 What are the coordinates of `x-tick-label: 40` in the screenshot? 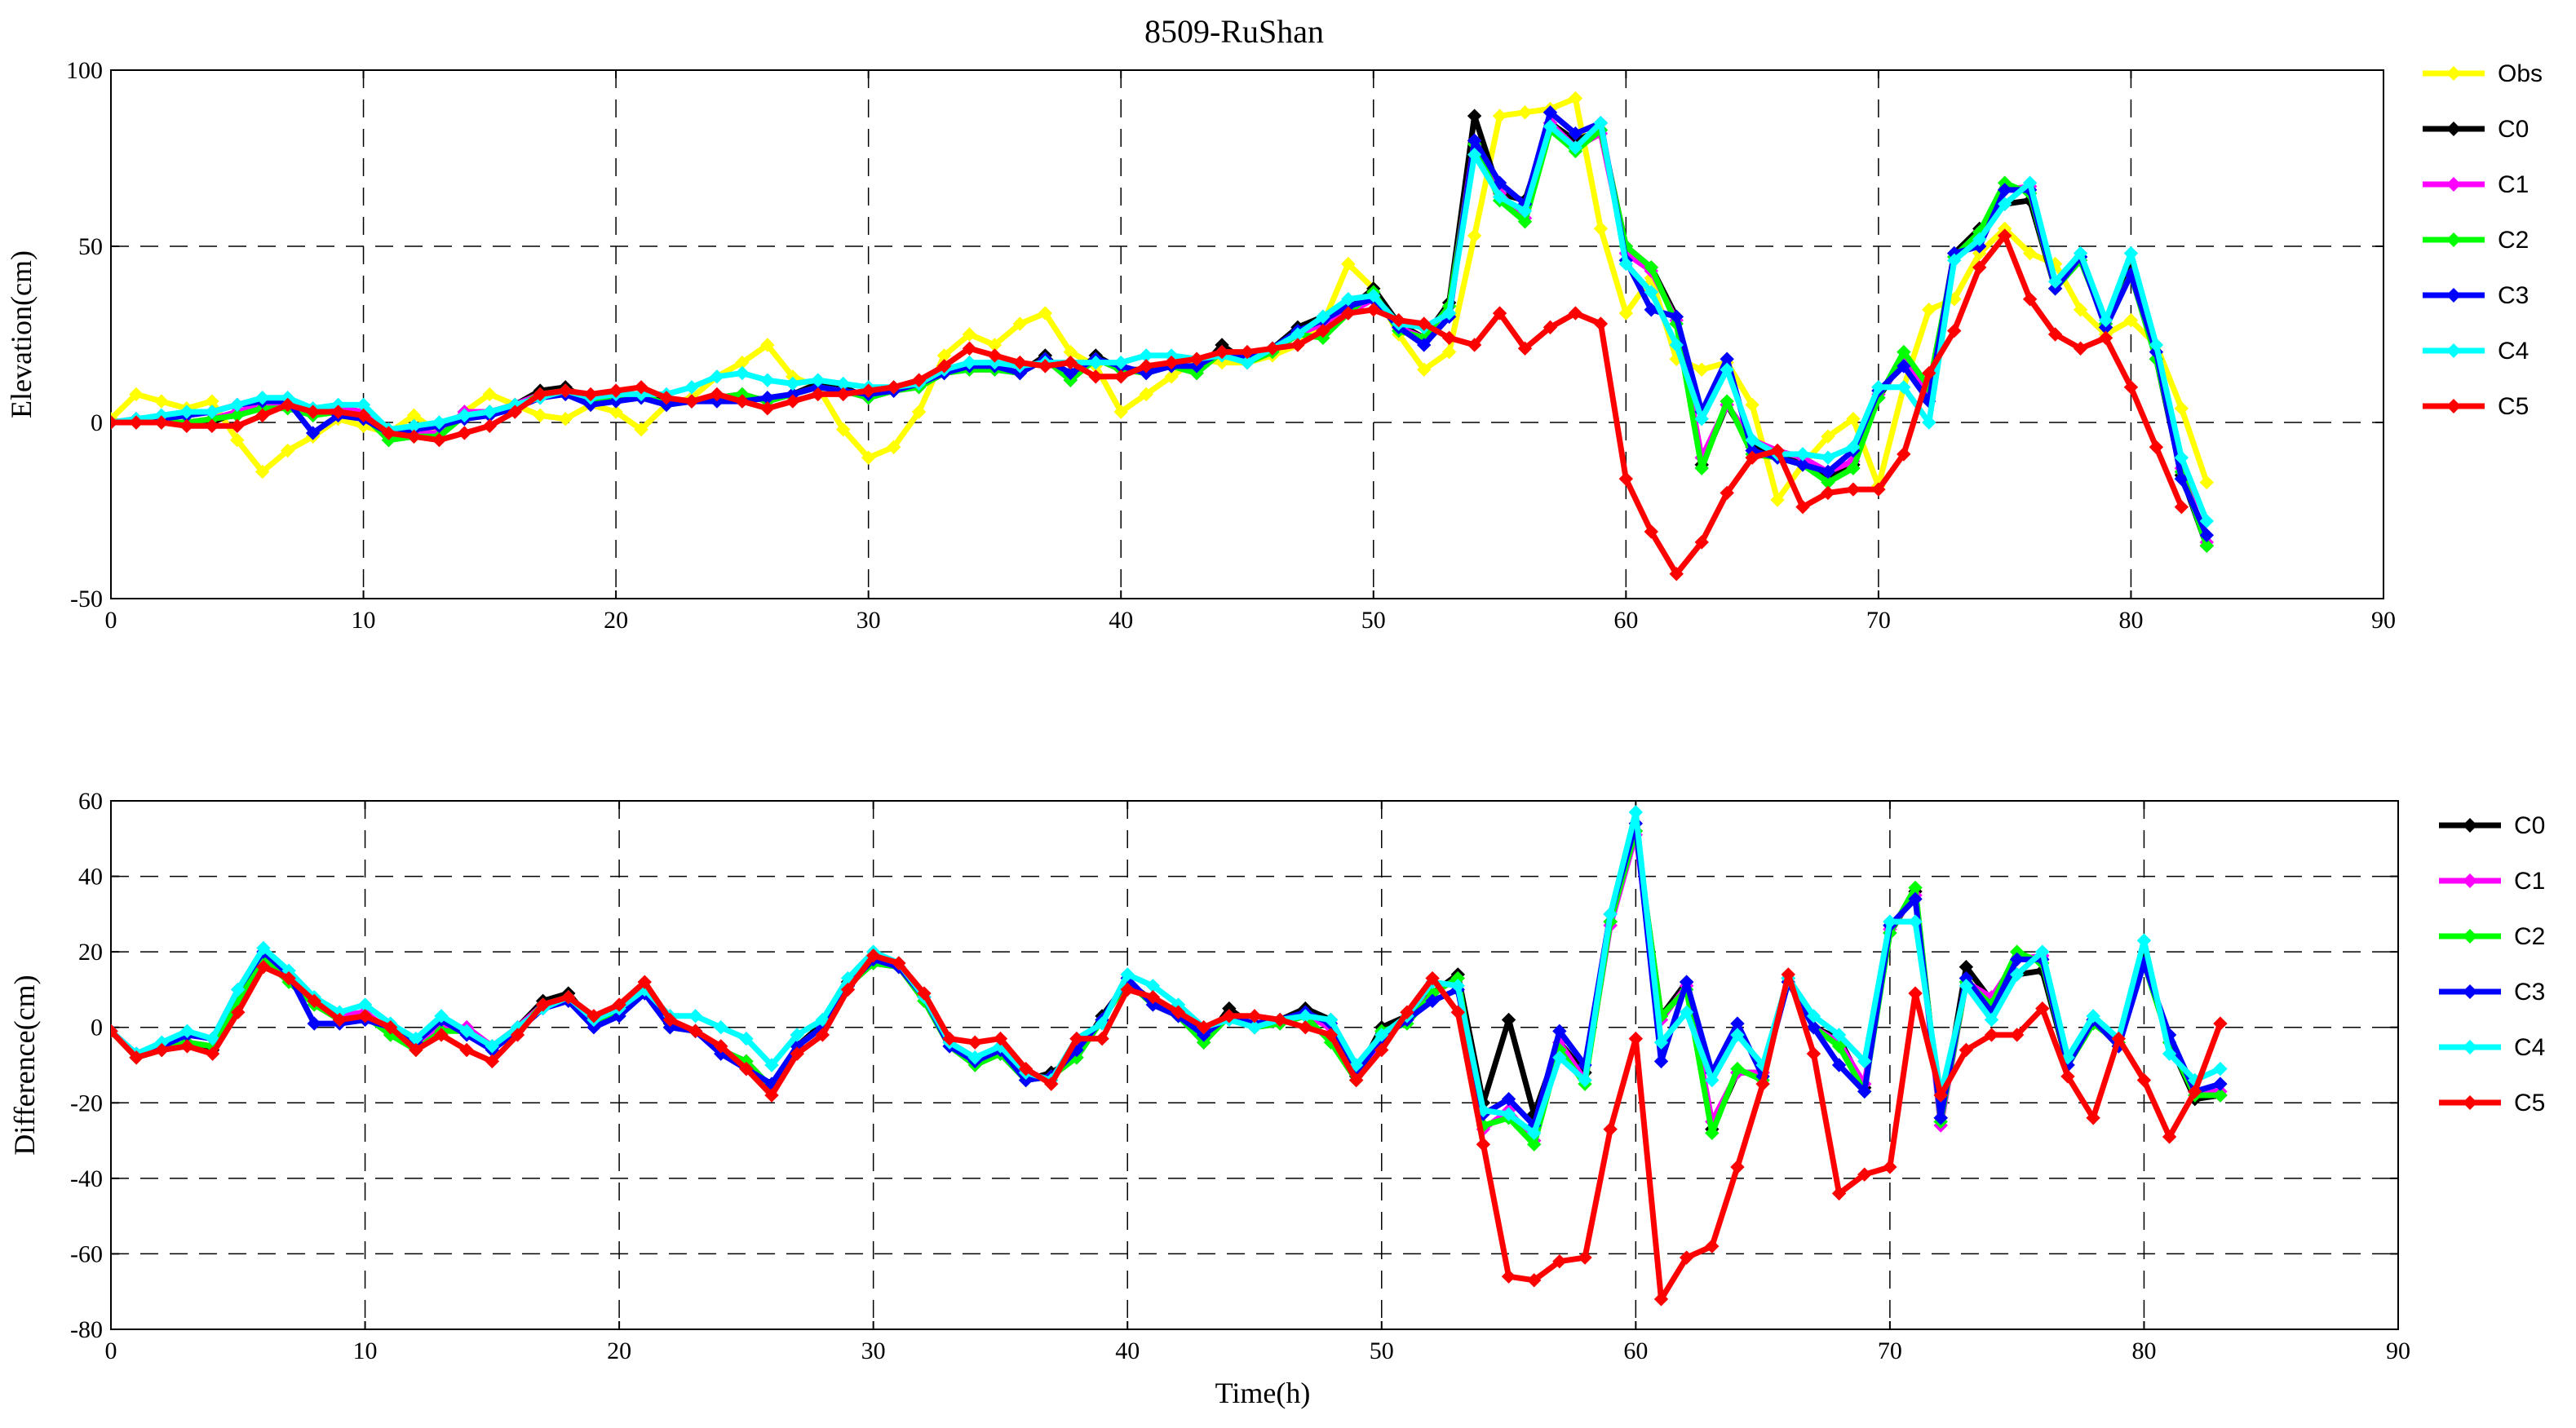 It's located at (1127, 1351).